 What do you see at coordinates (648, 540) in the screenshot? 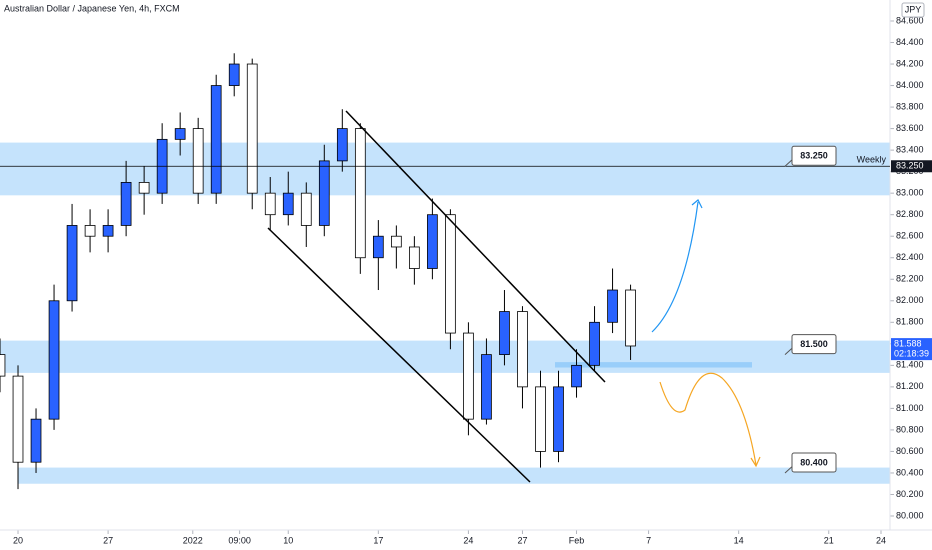
I see `x-tick-label: 7` at bounding box center [648, 540].